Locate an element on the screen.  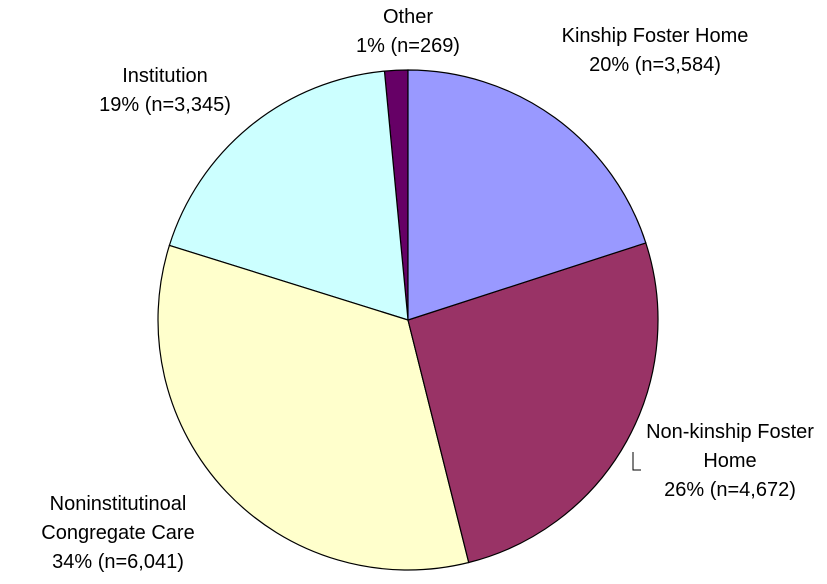
slice-label: Other 1% (n=269) is located at coordinates (408, 32).